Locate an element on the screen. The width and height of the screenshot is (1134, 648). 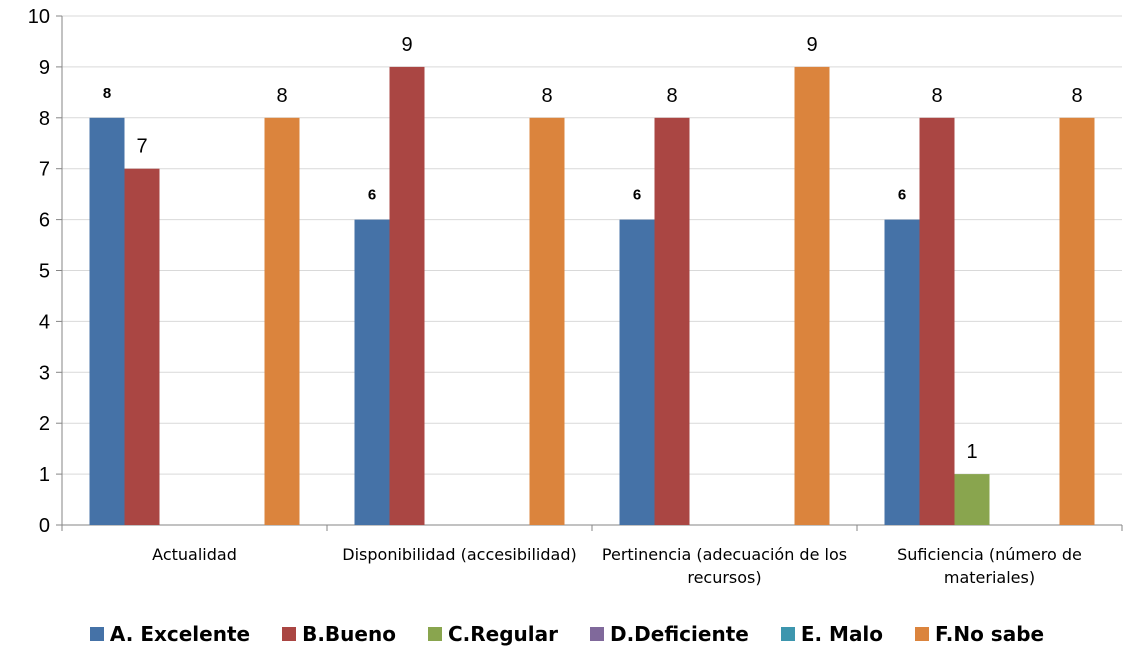
legend-item: F.No sabe is located at coordinates (979, 634).